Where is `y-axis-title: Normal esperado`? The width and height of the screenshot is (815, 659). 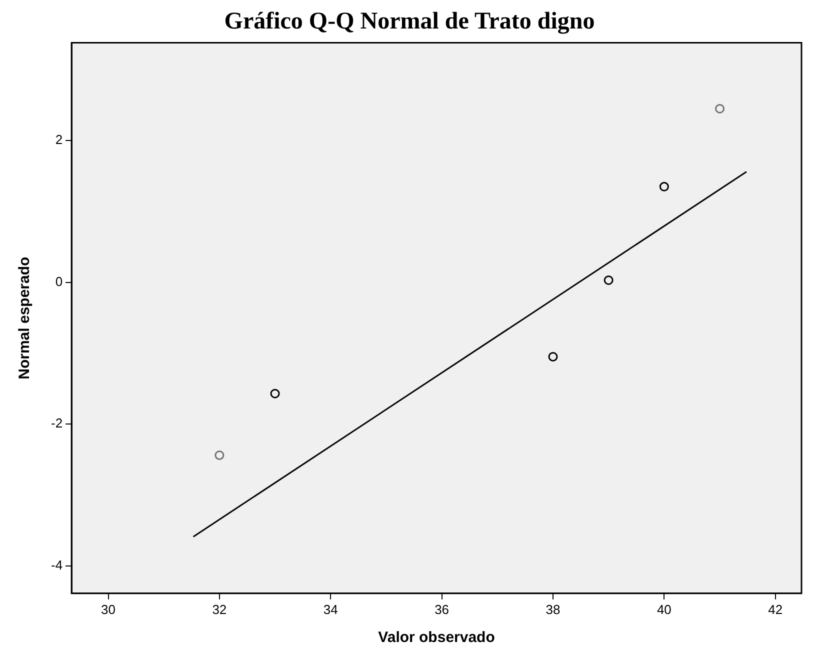 y-axis-title: Normal esperado is located at coordinates (25, 318).